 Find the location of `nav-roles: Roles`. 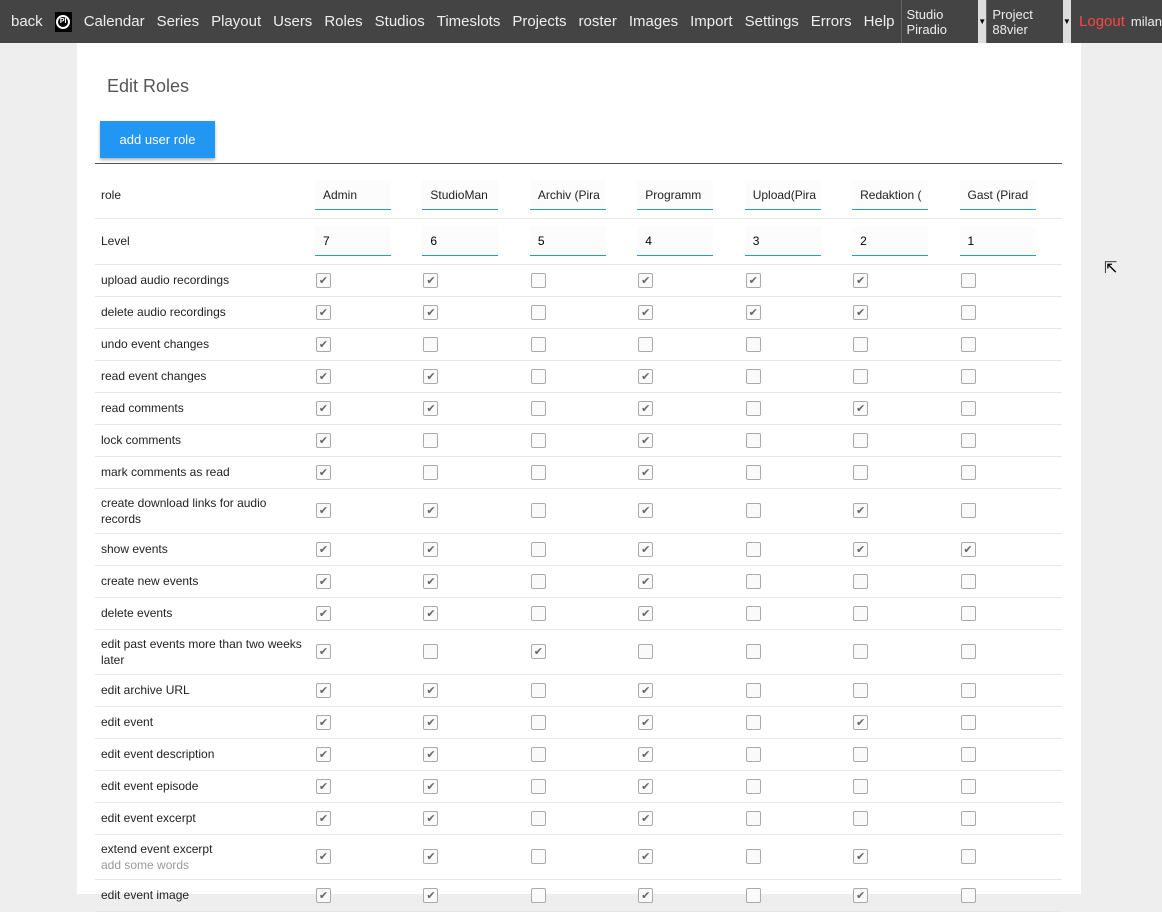

nav-roles: Roles is located at coordinates (343, 21).